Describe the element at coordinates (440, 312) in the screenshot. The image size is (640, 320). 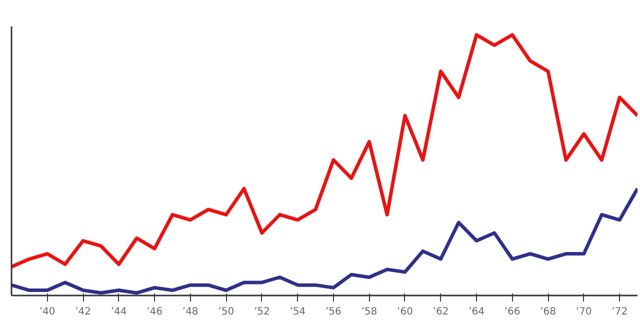
I see `x-tick-label: ’62` at that location.